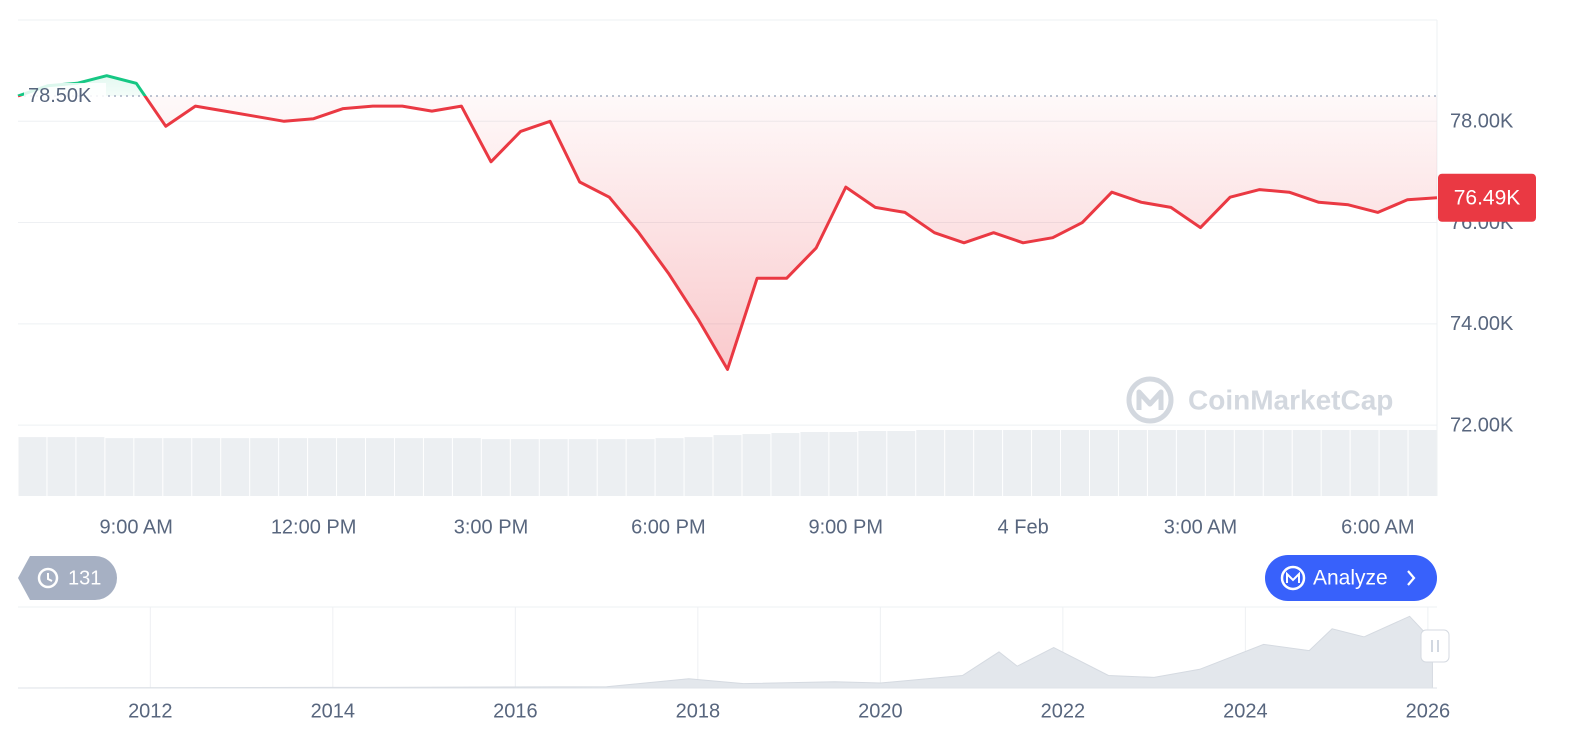 This screenshot has width=1570, height=736. What do you see at coordinates (1245, 711) in the screenshot?
I see `navigator-tick-label: 2024` at bounding box center [1245, 711].